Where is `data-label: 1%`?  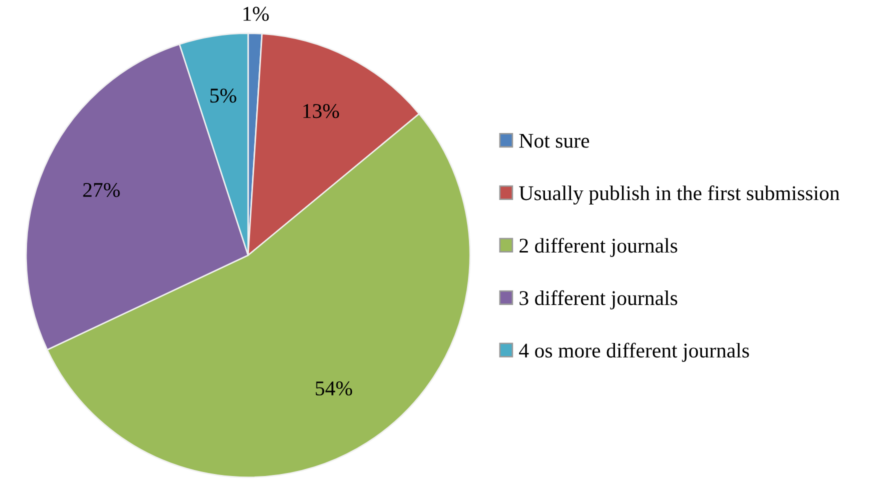
data-label: 1% is located at coordinates (256, 13).